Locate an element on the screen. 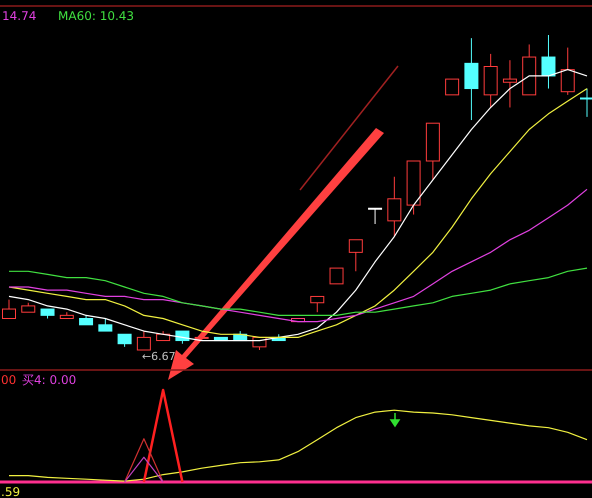  text: 买4: 0.00 is located at coordinates (49, 380).